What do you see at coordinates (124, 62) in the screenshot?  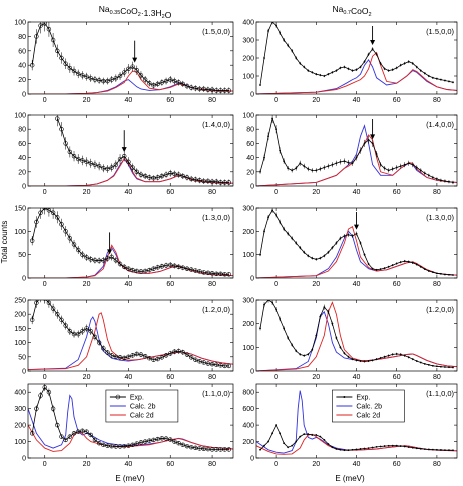 I see `panel-left-1: 0 20 40 60 80 100 0 20 40 60 80 (1.5,0,0)` at bounding box center [124, 62].